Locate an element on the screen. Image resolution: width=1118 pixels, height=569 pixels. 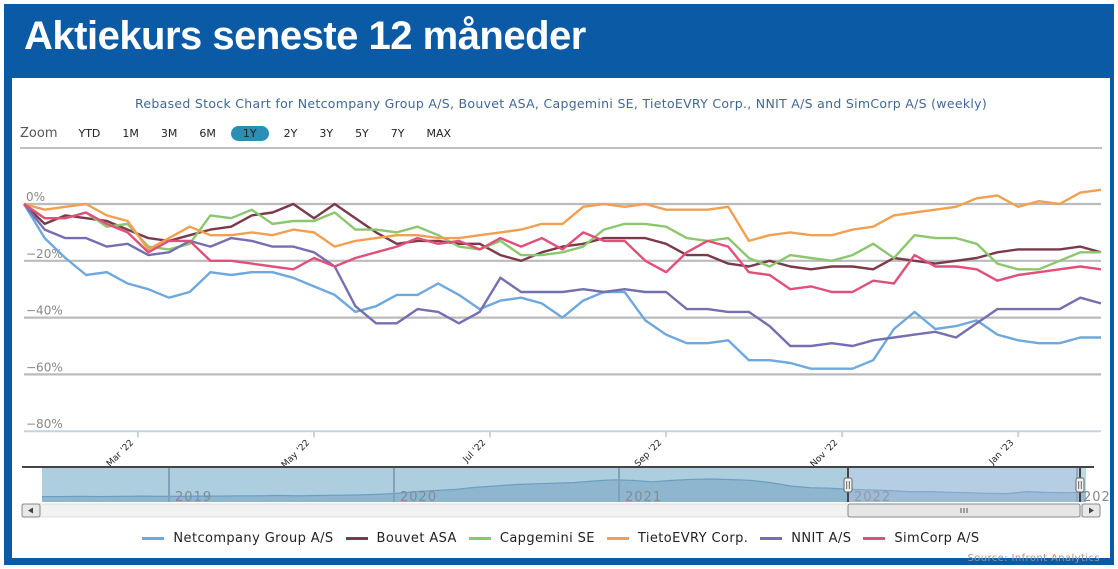
navigator-mask-left is located at coordinates (445, 485).